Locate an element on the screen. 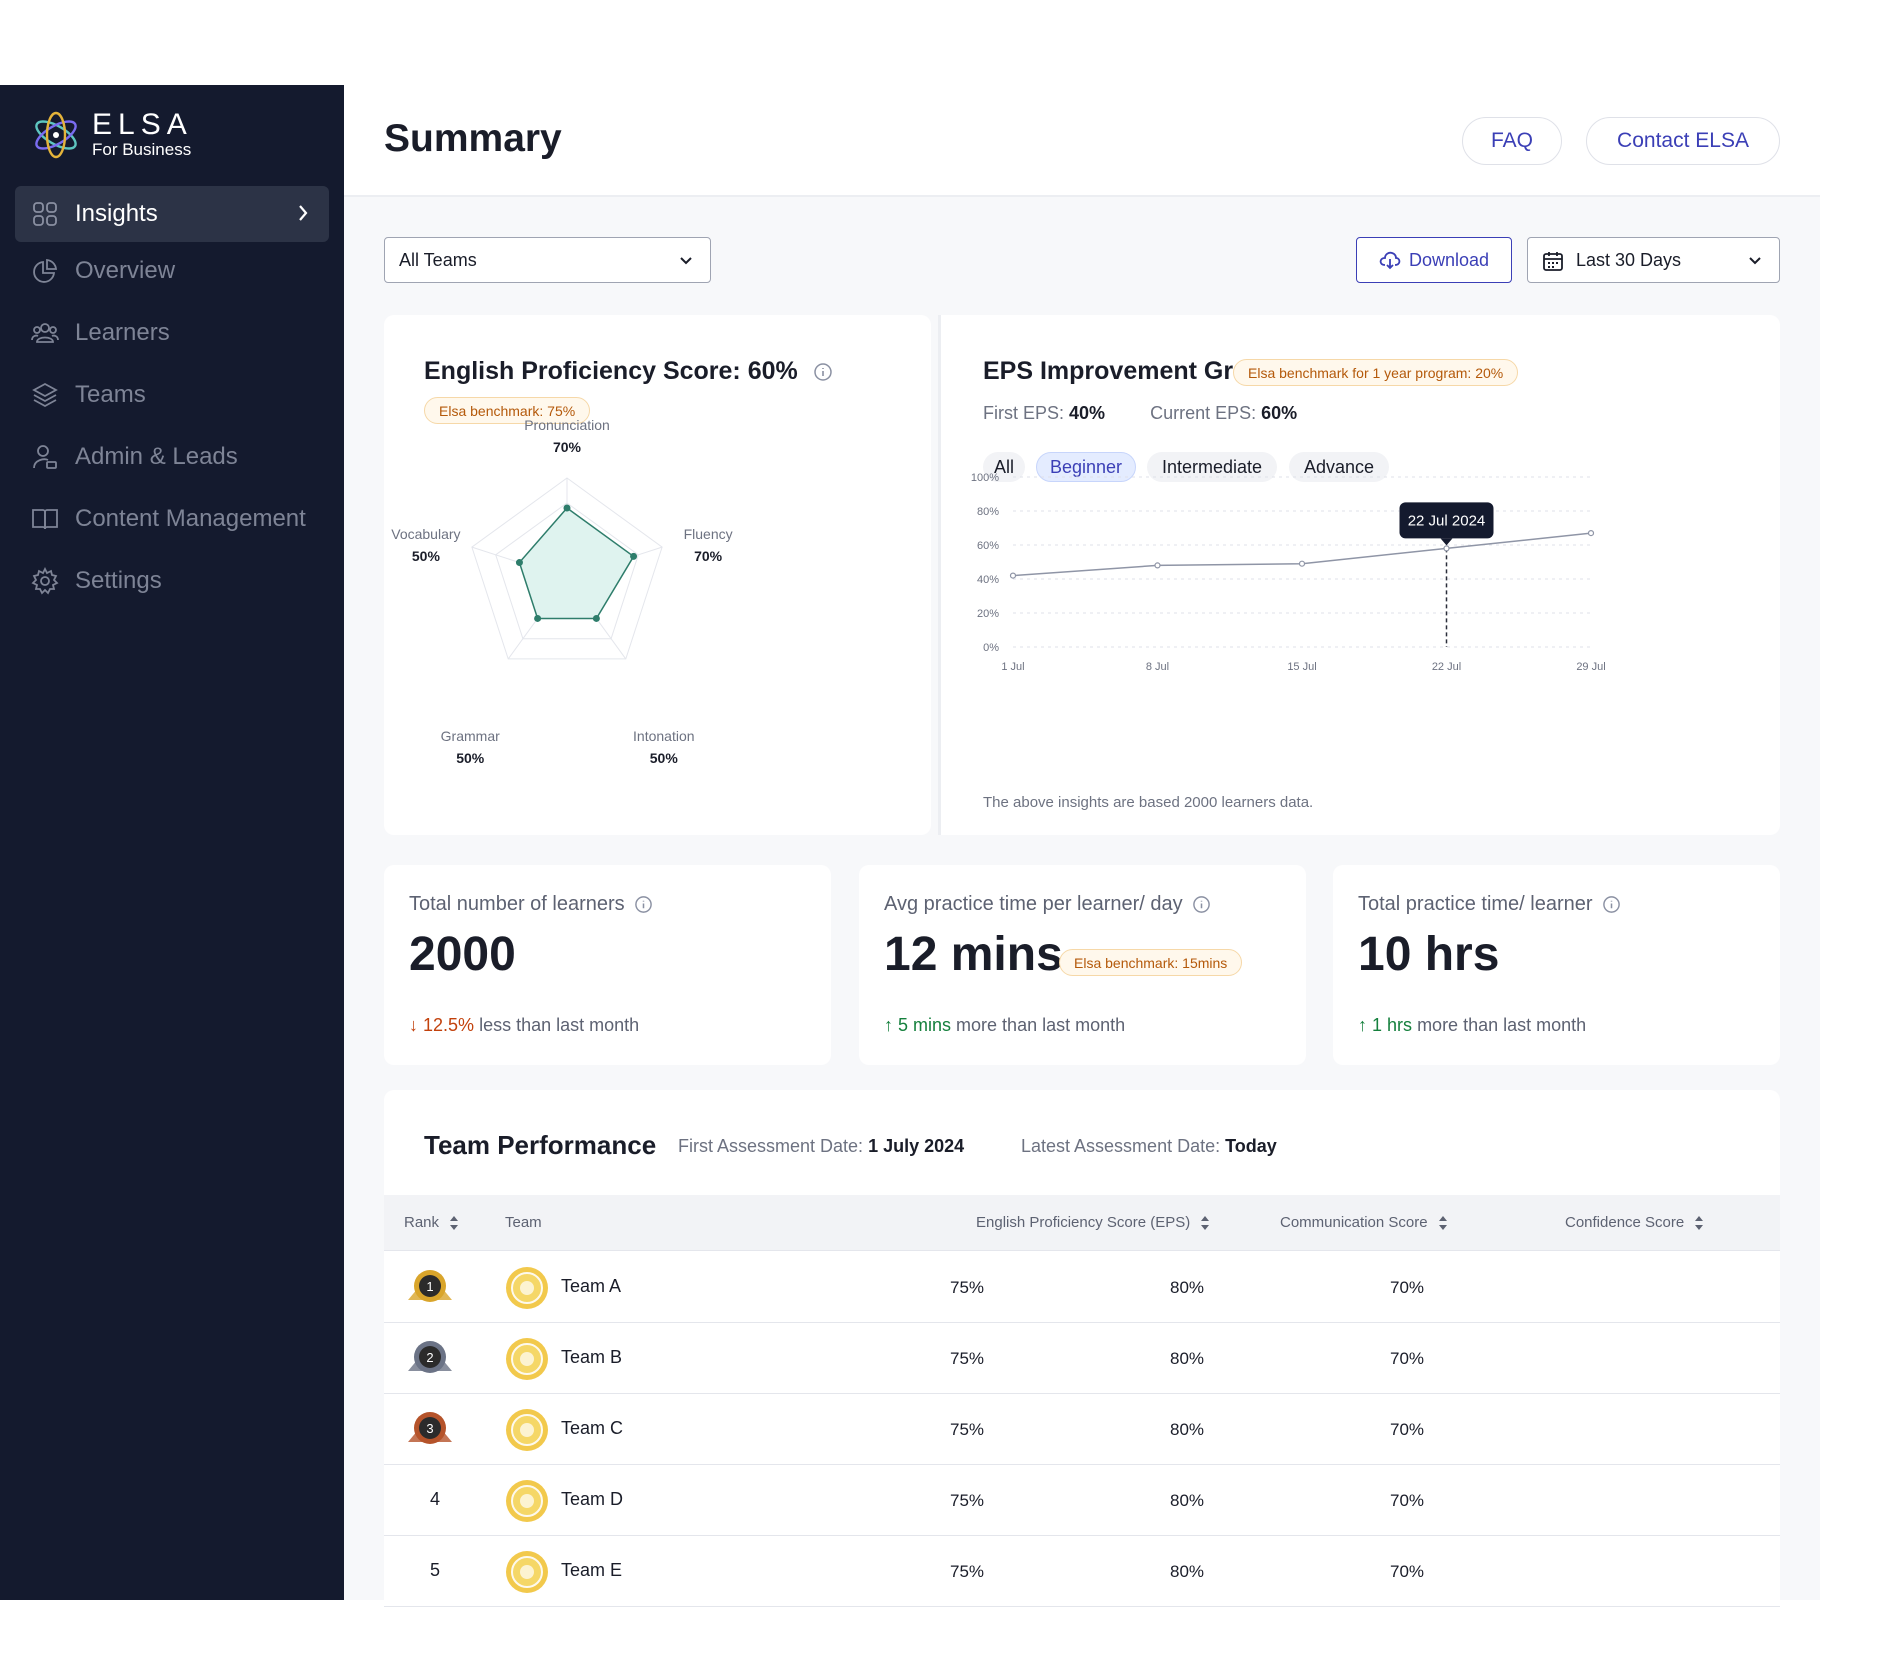  stat-delta-text: less than last month is located at coordinates (559, 1025).